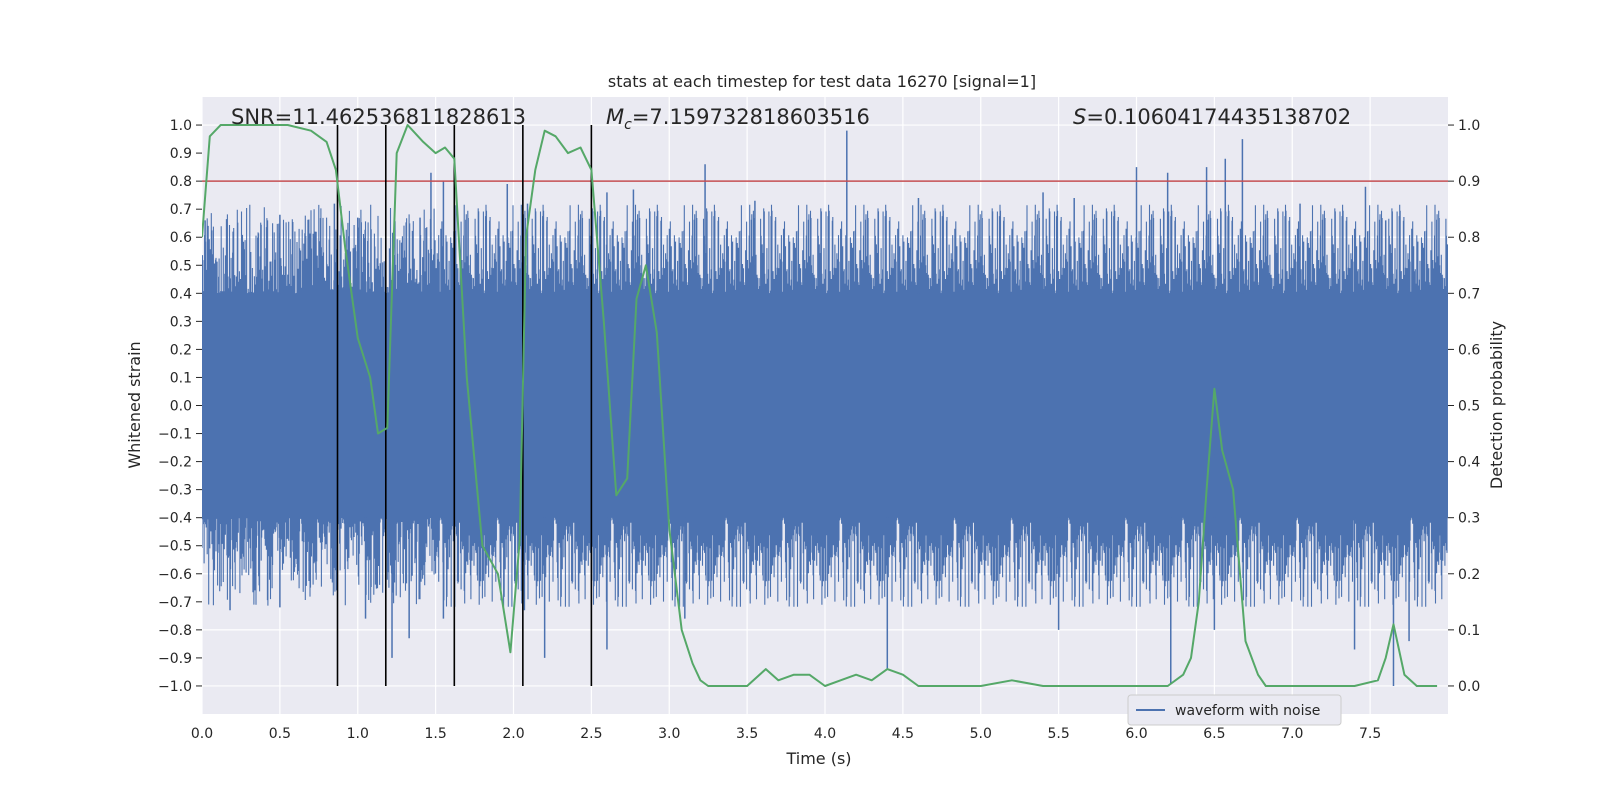 The width and height of the screenshot is (1600, 800). I want to click on y-tick-label: −0.2, so click(175, 463).